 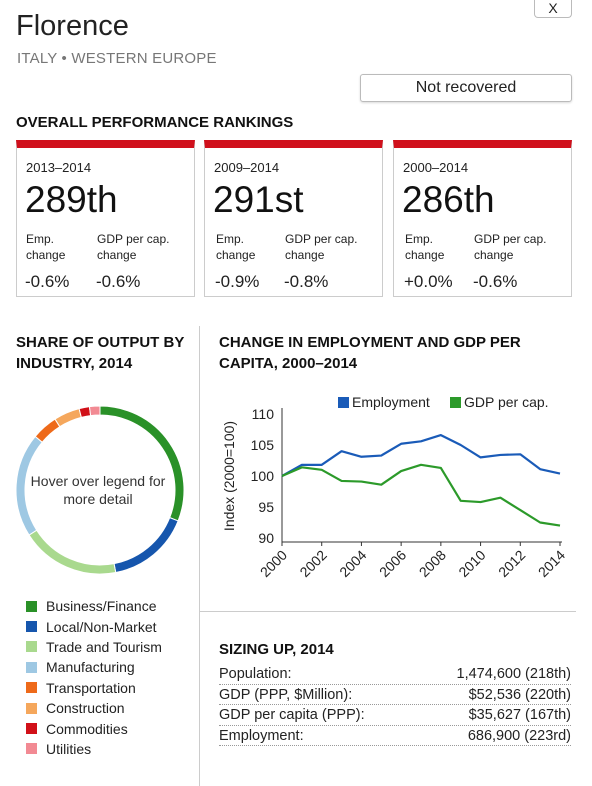 What do you see at coordinates (395, 674) in the screenshot?
I see `sizing-row-population: Population: 1,474,600 (218th)` at bounding box center [395, 674].